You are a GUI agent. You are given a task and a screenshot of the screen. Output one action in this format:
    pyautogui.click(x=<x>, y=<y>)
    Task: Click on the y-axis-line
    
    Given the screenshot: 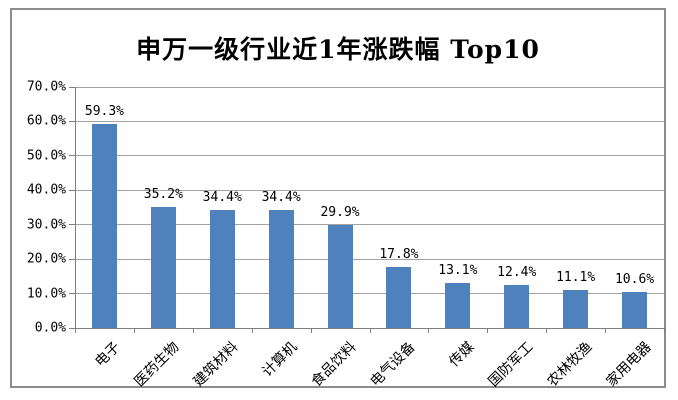 What is the action you would take?
    pyautogui.click(x=75, y=207)
    